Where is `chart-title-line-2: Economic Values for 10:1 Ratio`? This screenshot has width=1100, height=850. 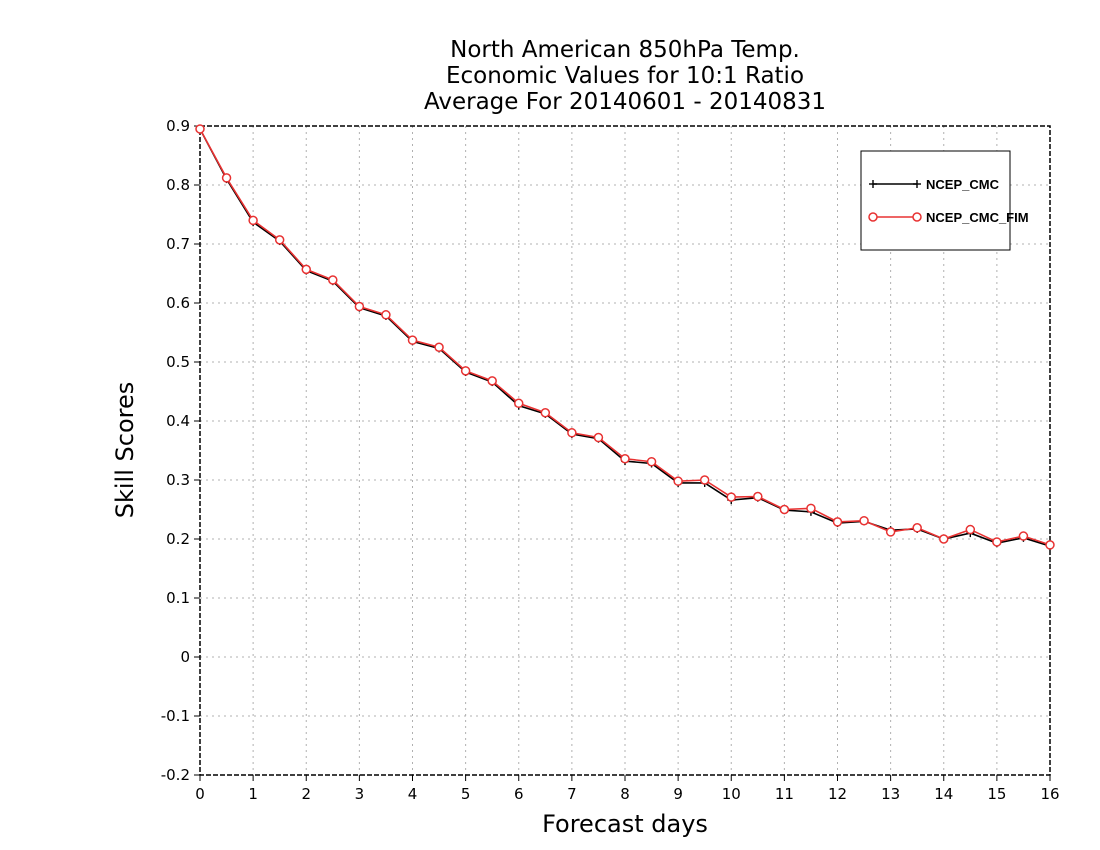
chart-title-line-2: Economic Values for 10:1 Ratio is located at coordinates (625, 76).